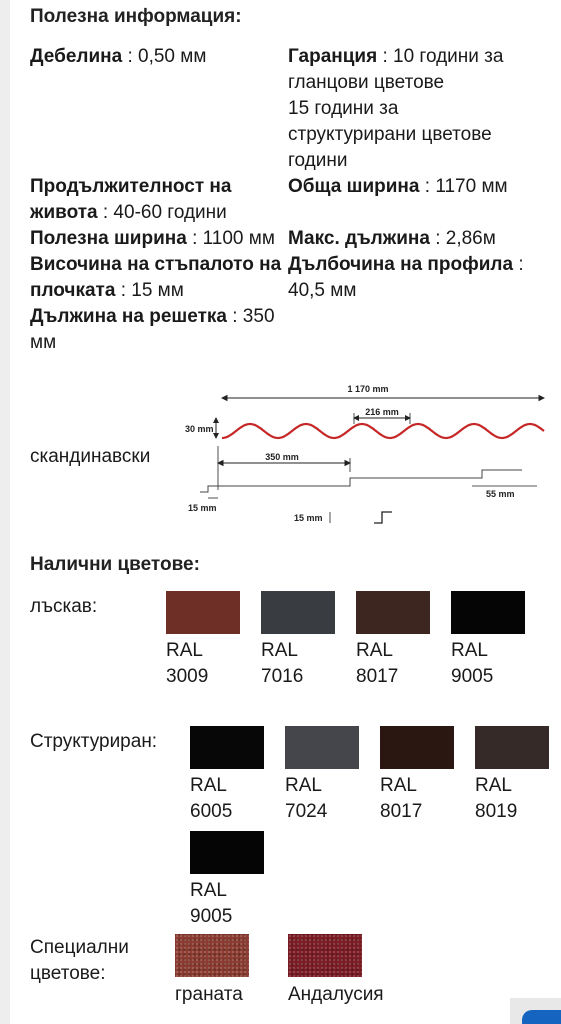  What do you see at coordinates (199, 429) in the screenshot?
I see `dimension-height-text: 30 mm` at bounding box center [199, 429].